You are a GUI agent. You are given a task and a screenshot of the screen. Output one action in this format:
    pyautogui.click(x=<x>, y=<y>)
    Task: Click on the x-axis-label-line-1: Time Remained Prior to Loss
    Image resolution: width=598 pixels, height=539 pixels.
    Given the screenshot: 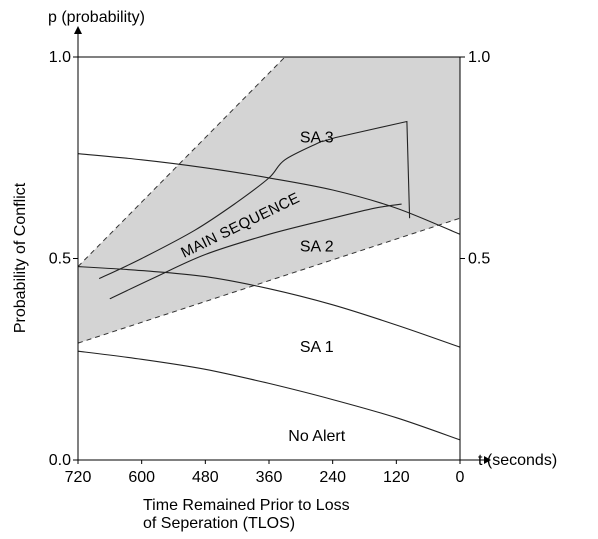 What is the action you would take?
    pyautogui.click(x=246, y=505)
    